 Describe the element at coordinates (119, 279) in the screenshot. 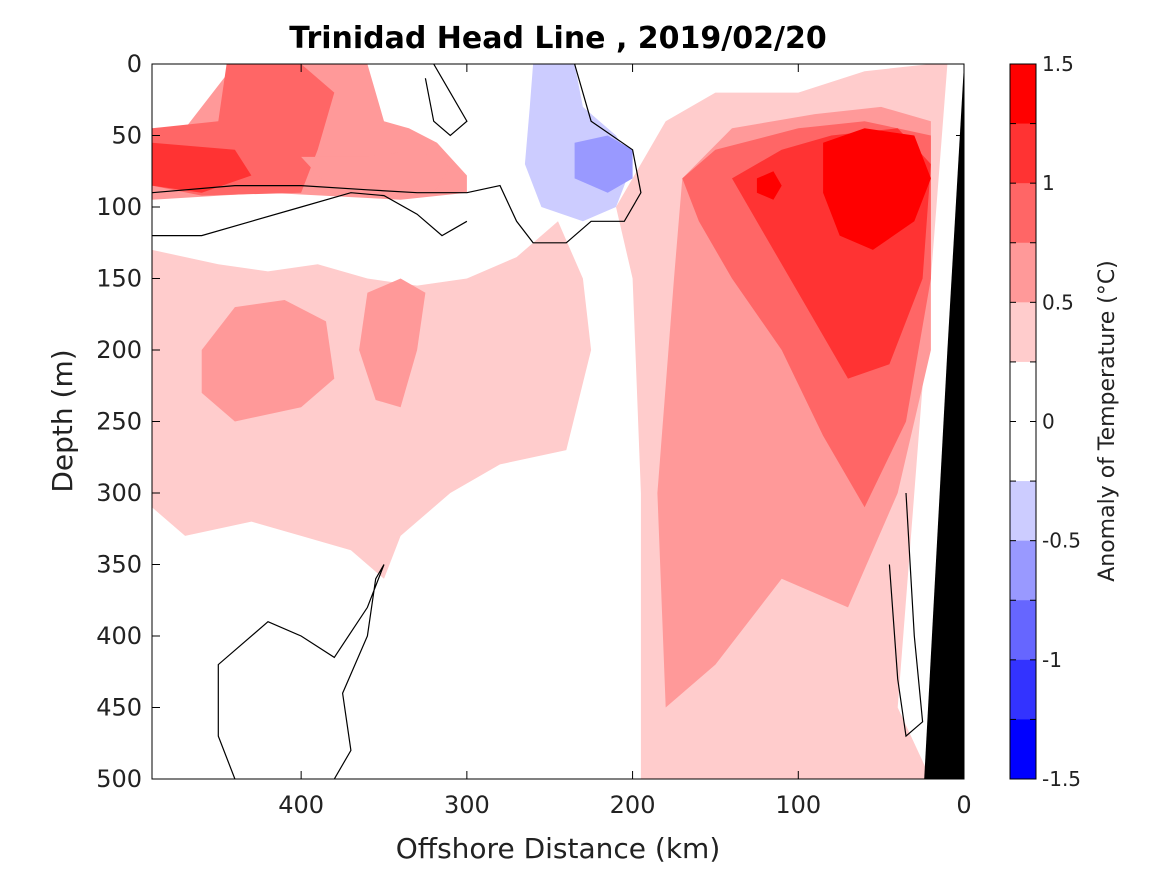

I see `y-tick-label: 150` at that location.